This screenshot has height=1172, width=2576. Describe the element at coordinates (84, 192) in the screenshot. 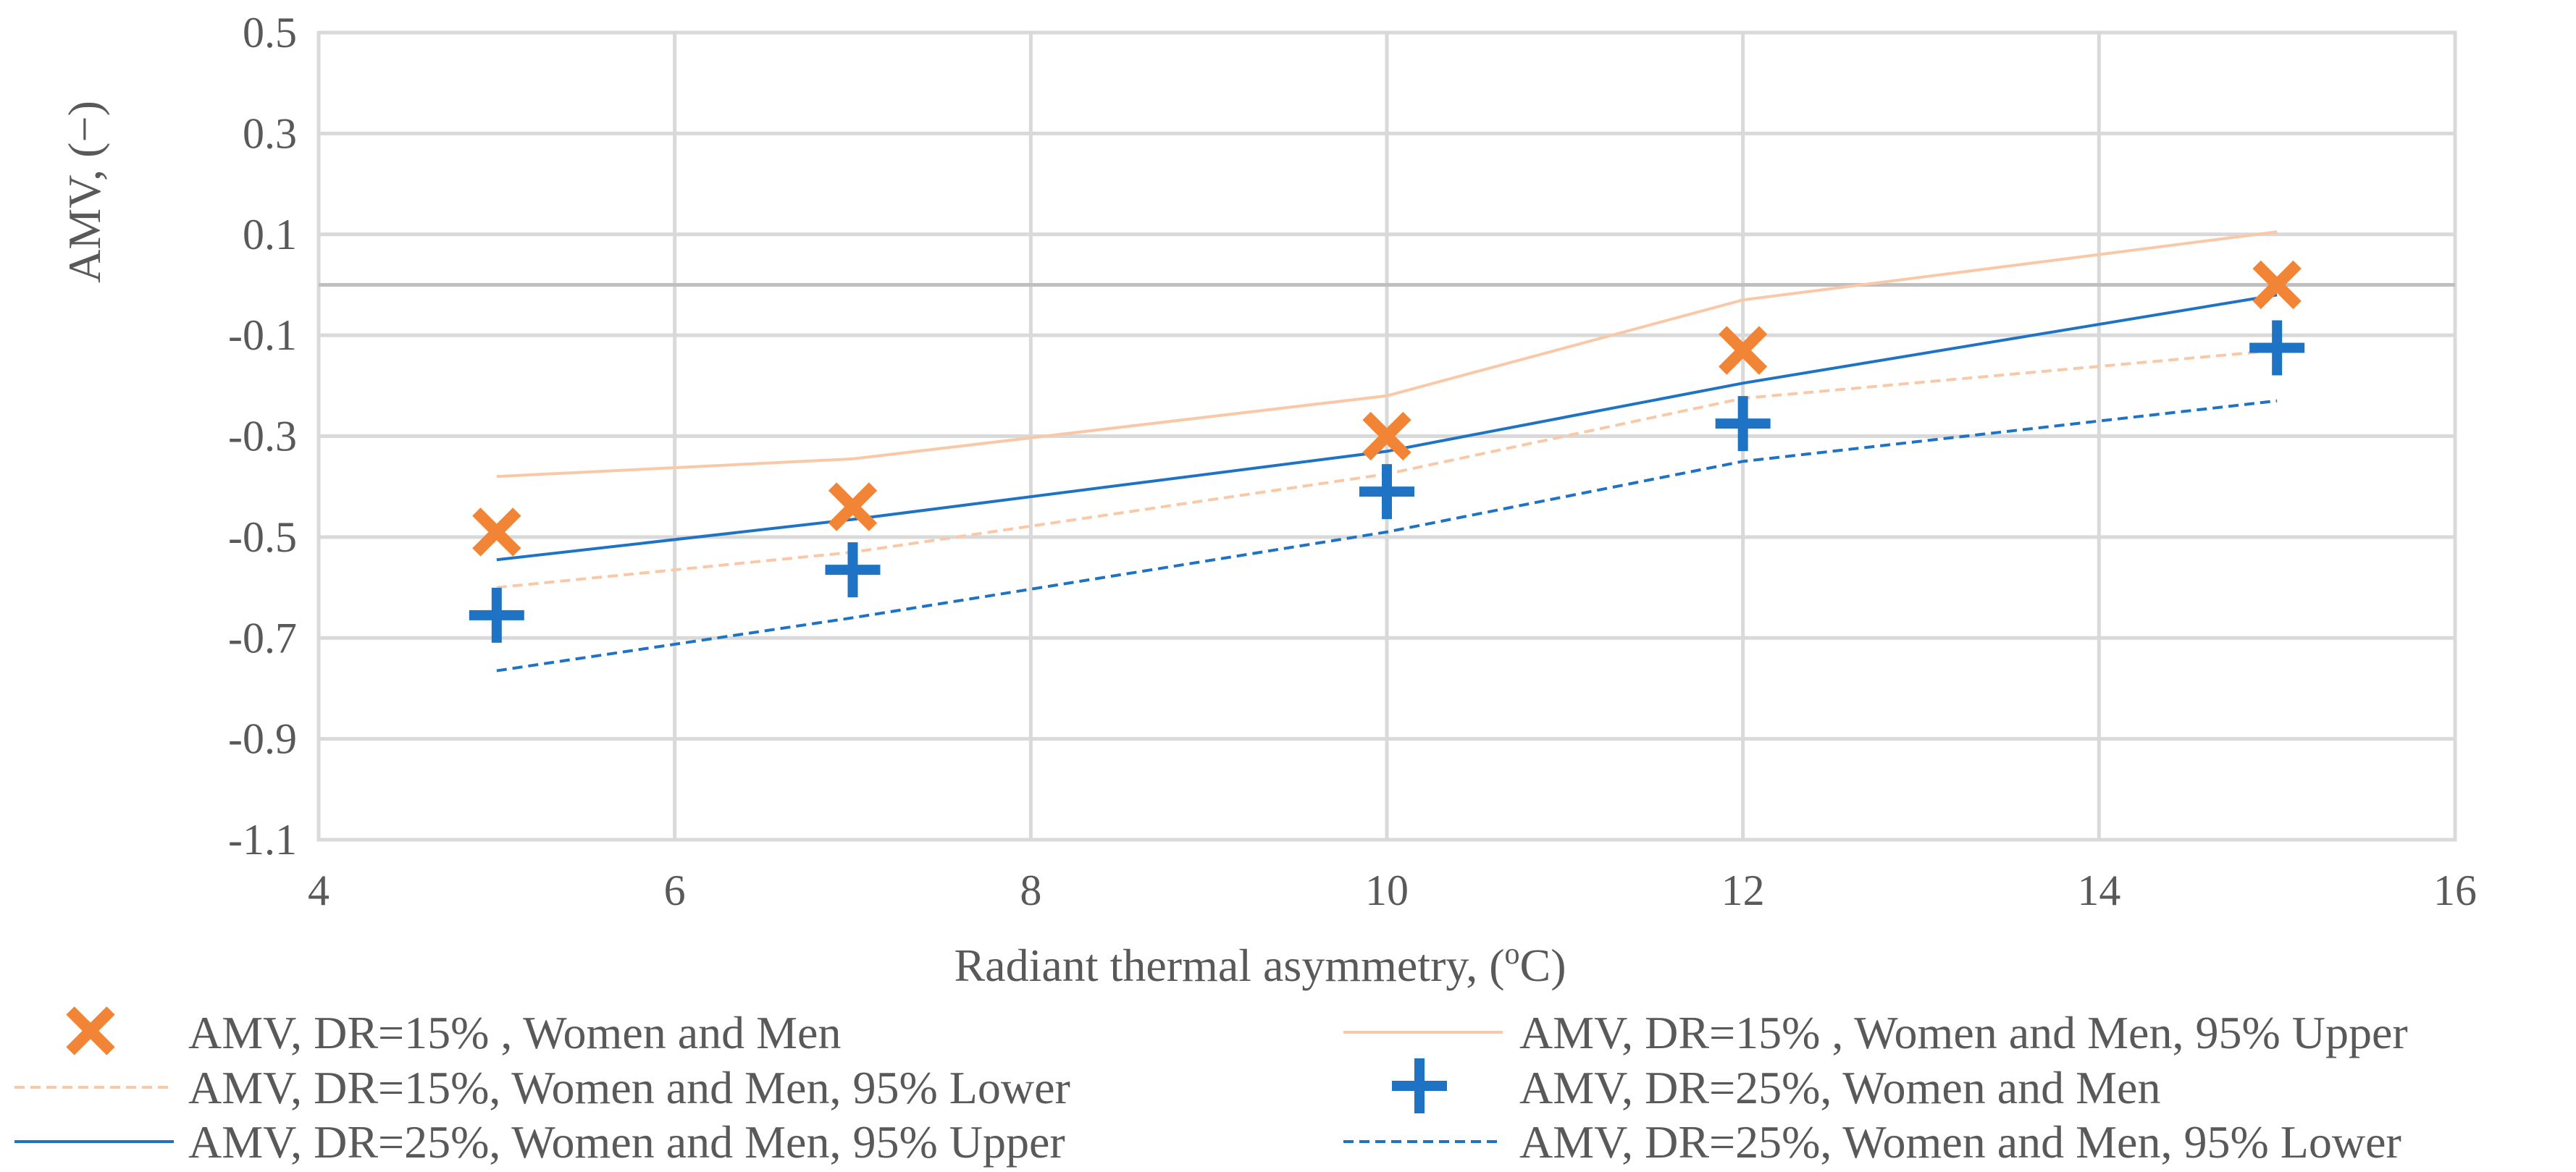

I see `y-axis-title: AMV, (−)` at that location.